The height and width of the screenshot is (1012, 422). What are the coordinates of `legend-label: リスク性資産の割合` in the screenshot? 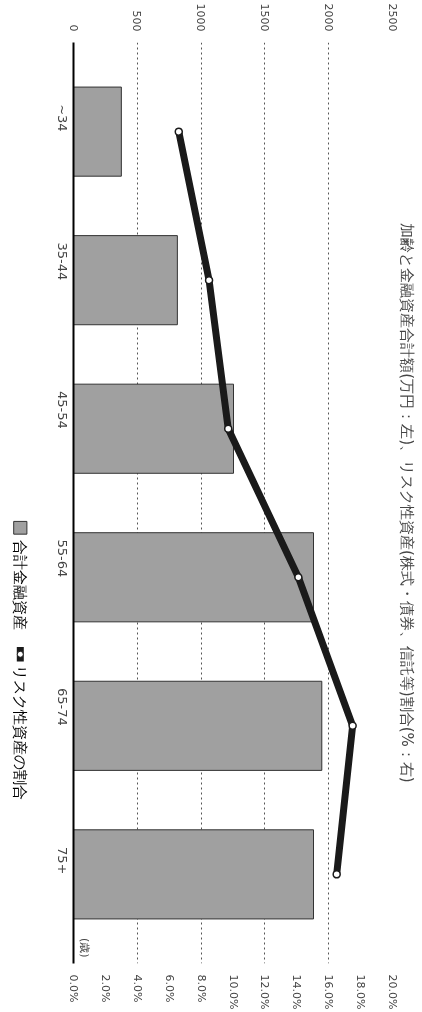 It's located at (20, 733).